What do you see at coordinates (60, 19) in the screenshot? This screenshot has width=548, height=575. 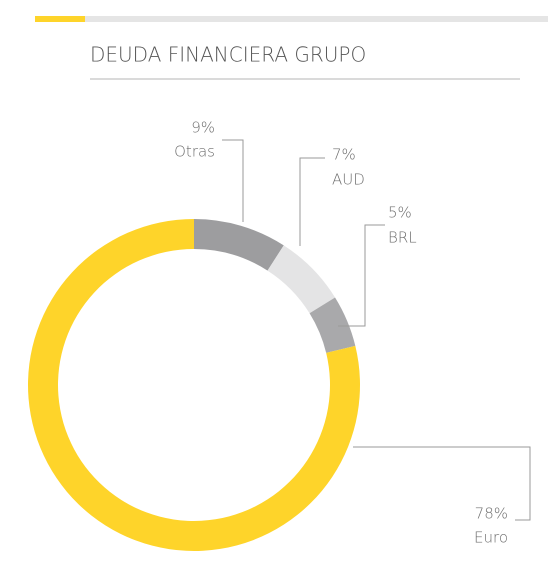 I see `top-bar-accent` at bounding box center [60, 19].